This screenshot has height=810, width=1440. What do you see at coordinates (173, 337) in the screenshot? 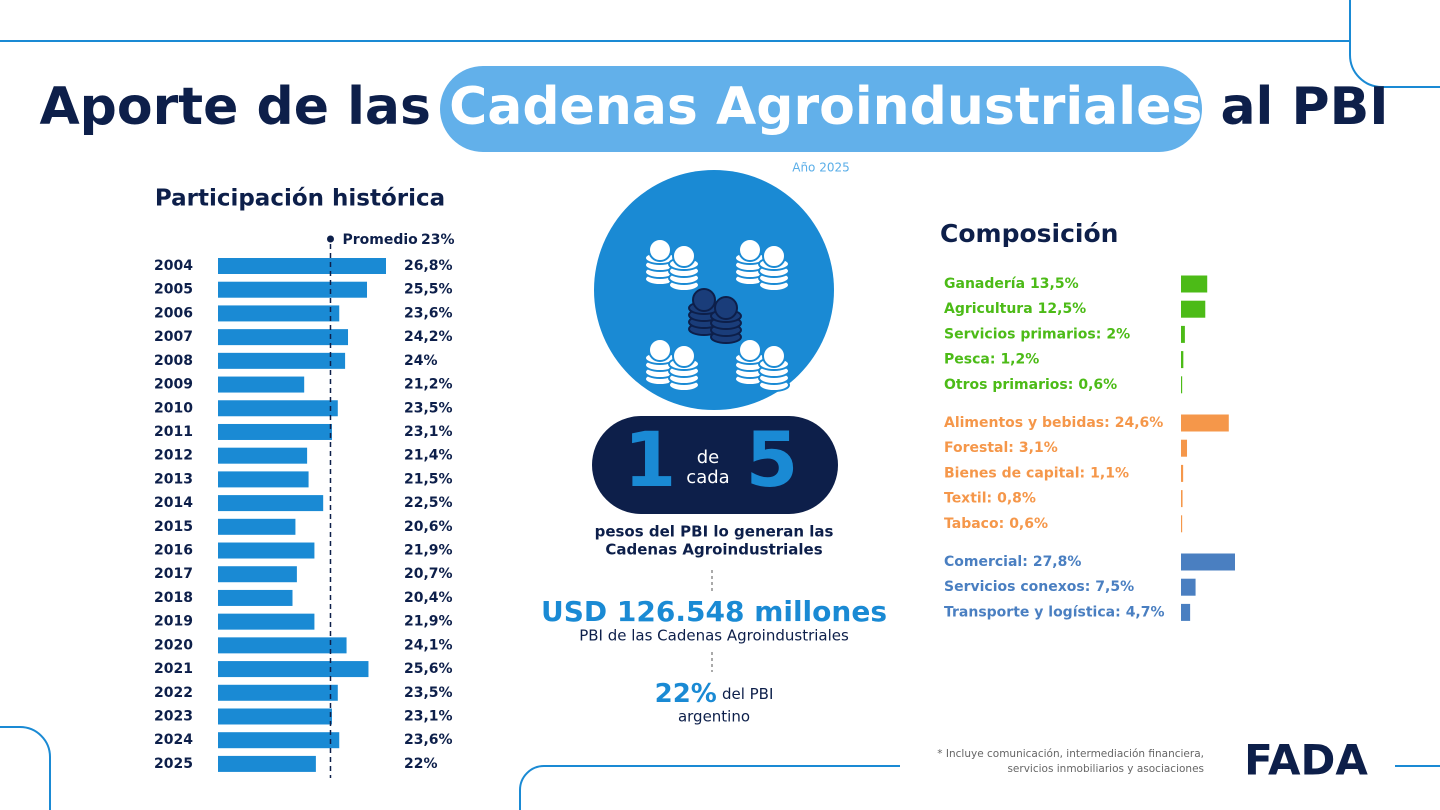
I see `y-tick-label: 2007` at bounding box center [173, 337].